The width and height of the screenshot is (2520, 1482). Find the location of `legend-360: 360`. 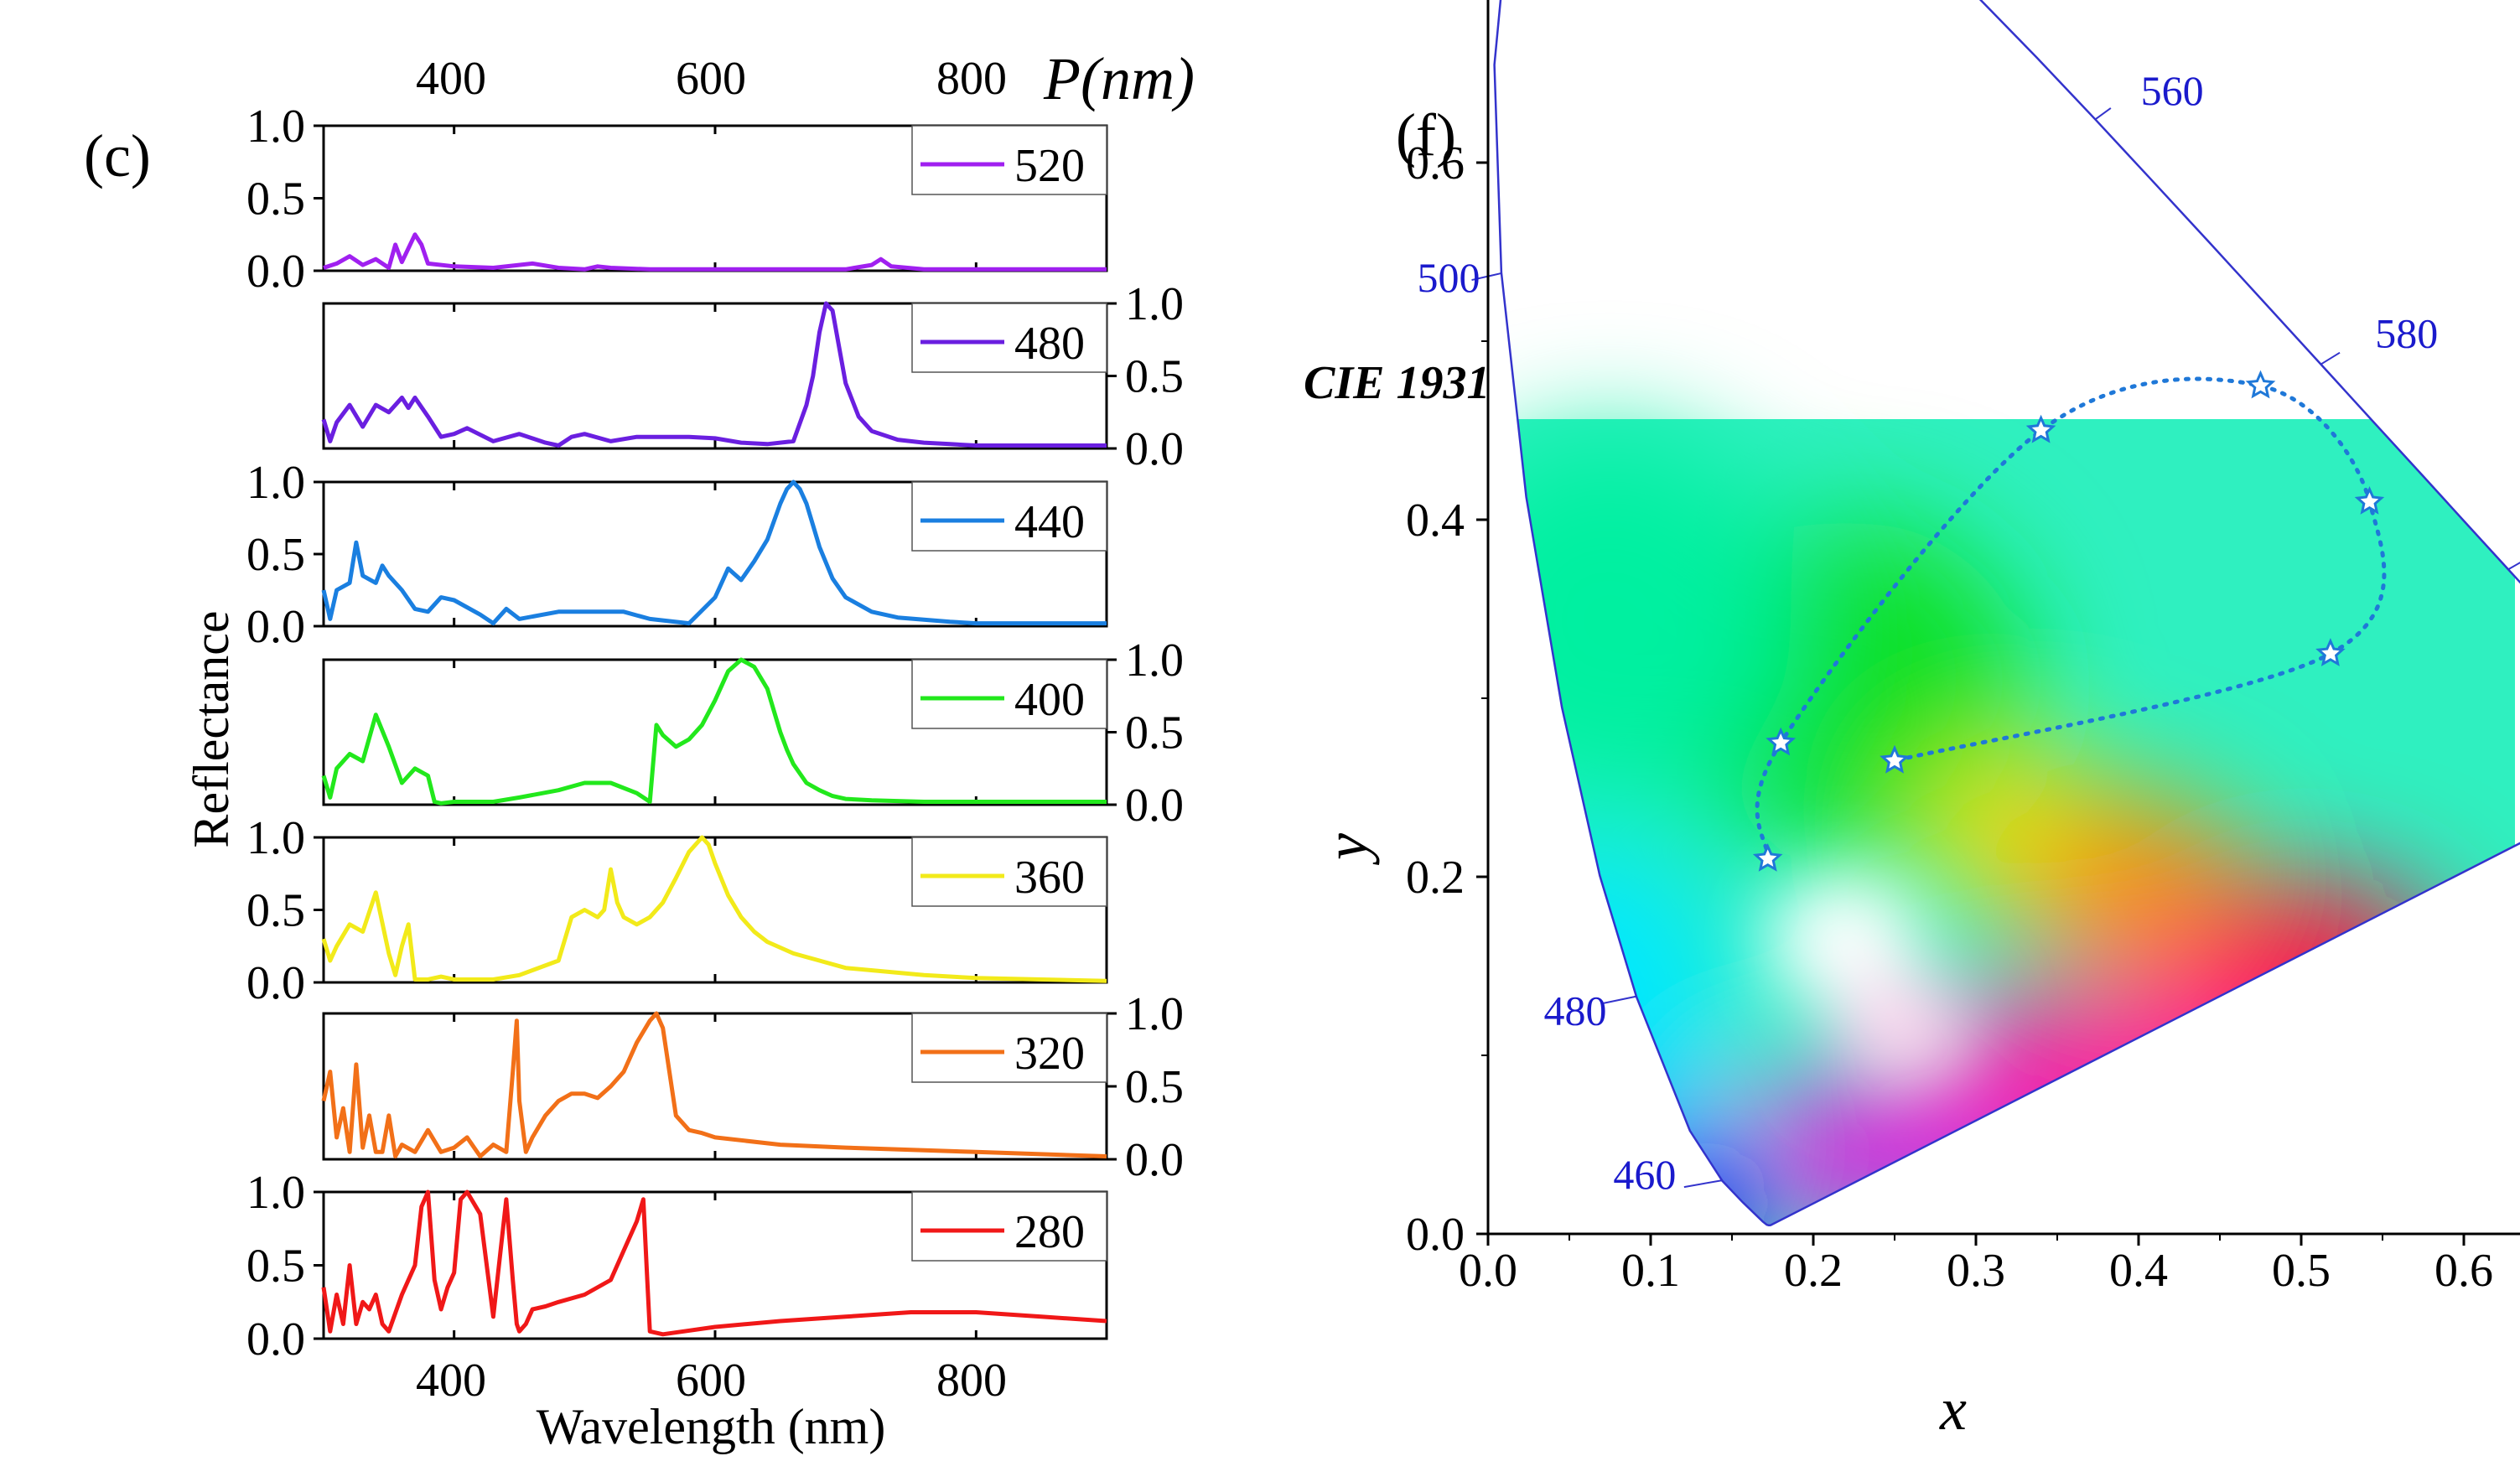

legend-360: 360 is located at coordinates (1009, 872).